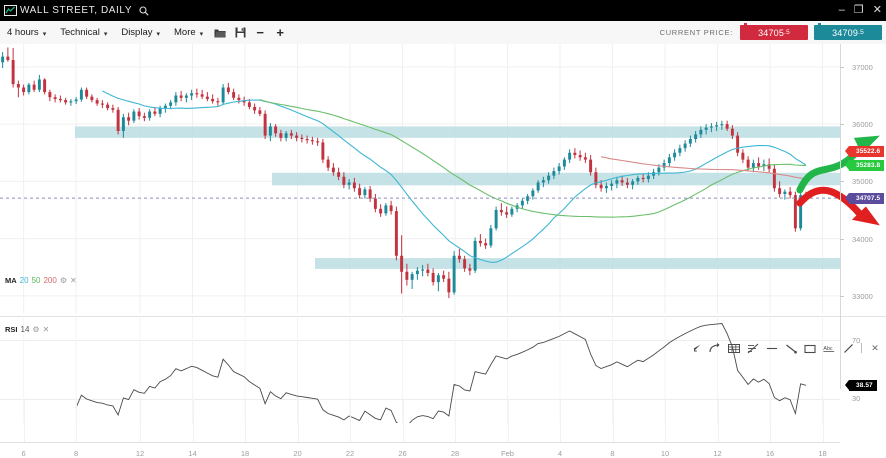  What do you see at coordinates (240, 32) in the screenshot?
I see `save-button` at bounding box center [240, 32].